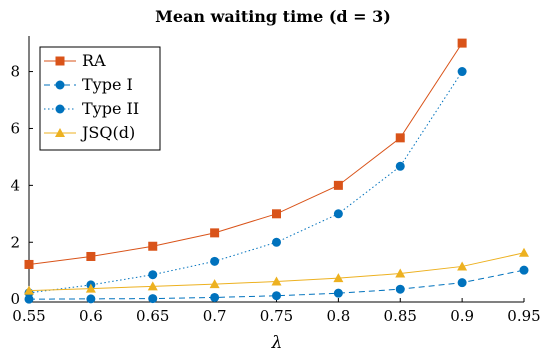  I want to click on y-tick-label: 4, so click(15, 185).